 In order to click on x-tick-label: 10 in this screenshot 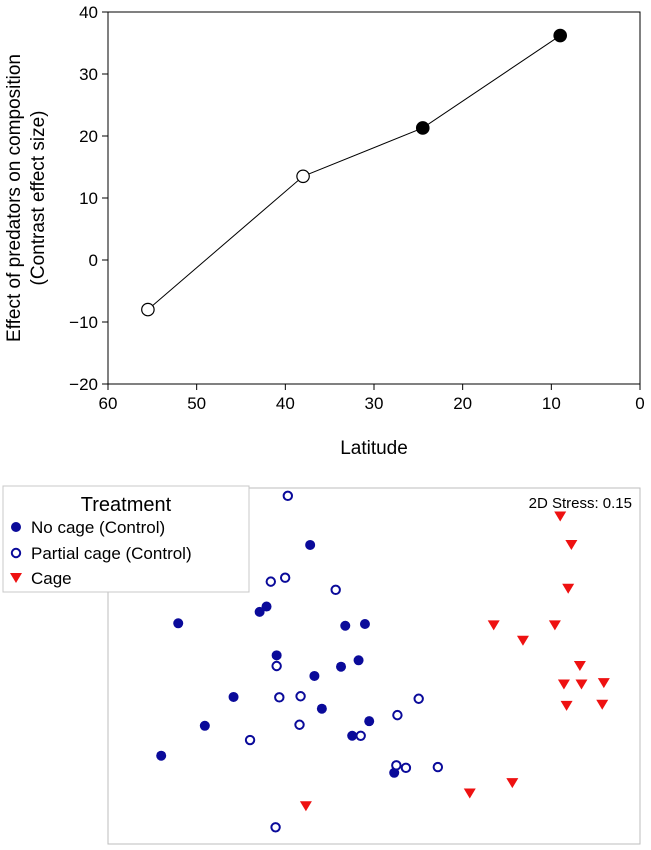, I will do `click(551, 403)`.